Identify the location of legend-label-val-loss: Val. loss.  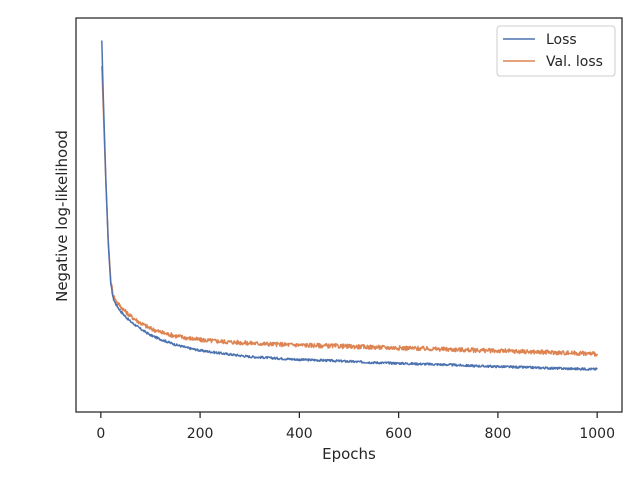
(574, 62).